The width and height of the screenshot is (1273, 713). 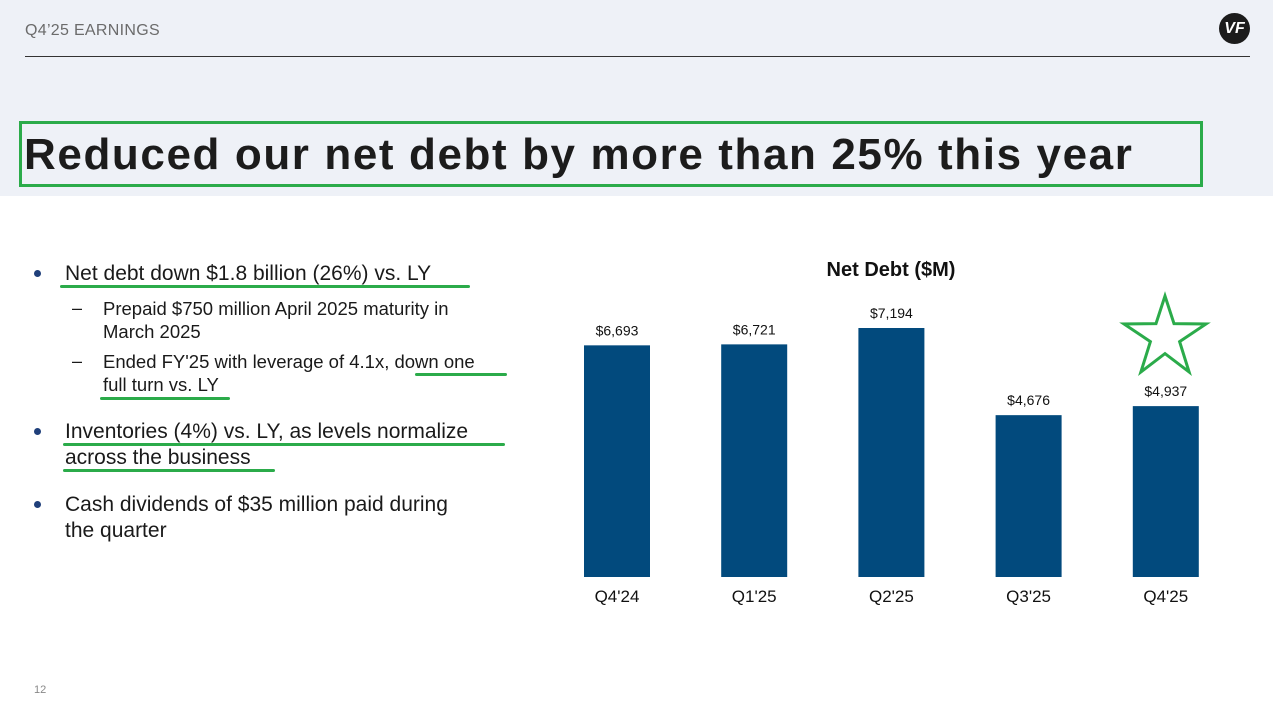 I want to click on data-label: $6,721, so click(x=754, y=329).